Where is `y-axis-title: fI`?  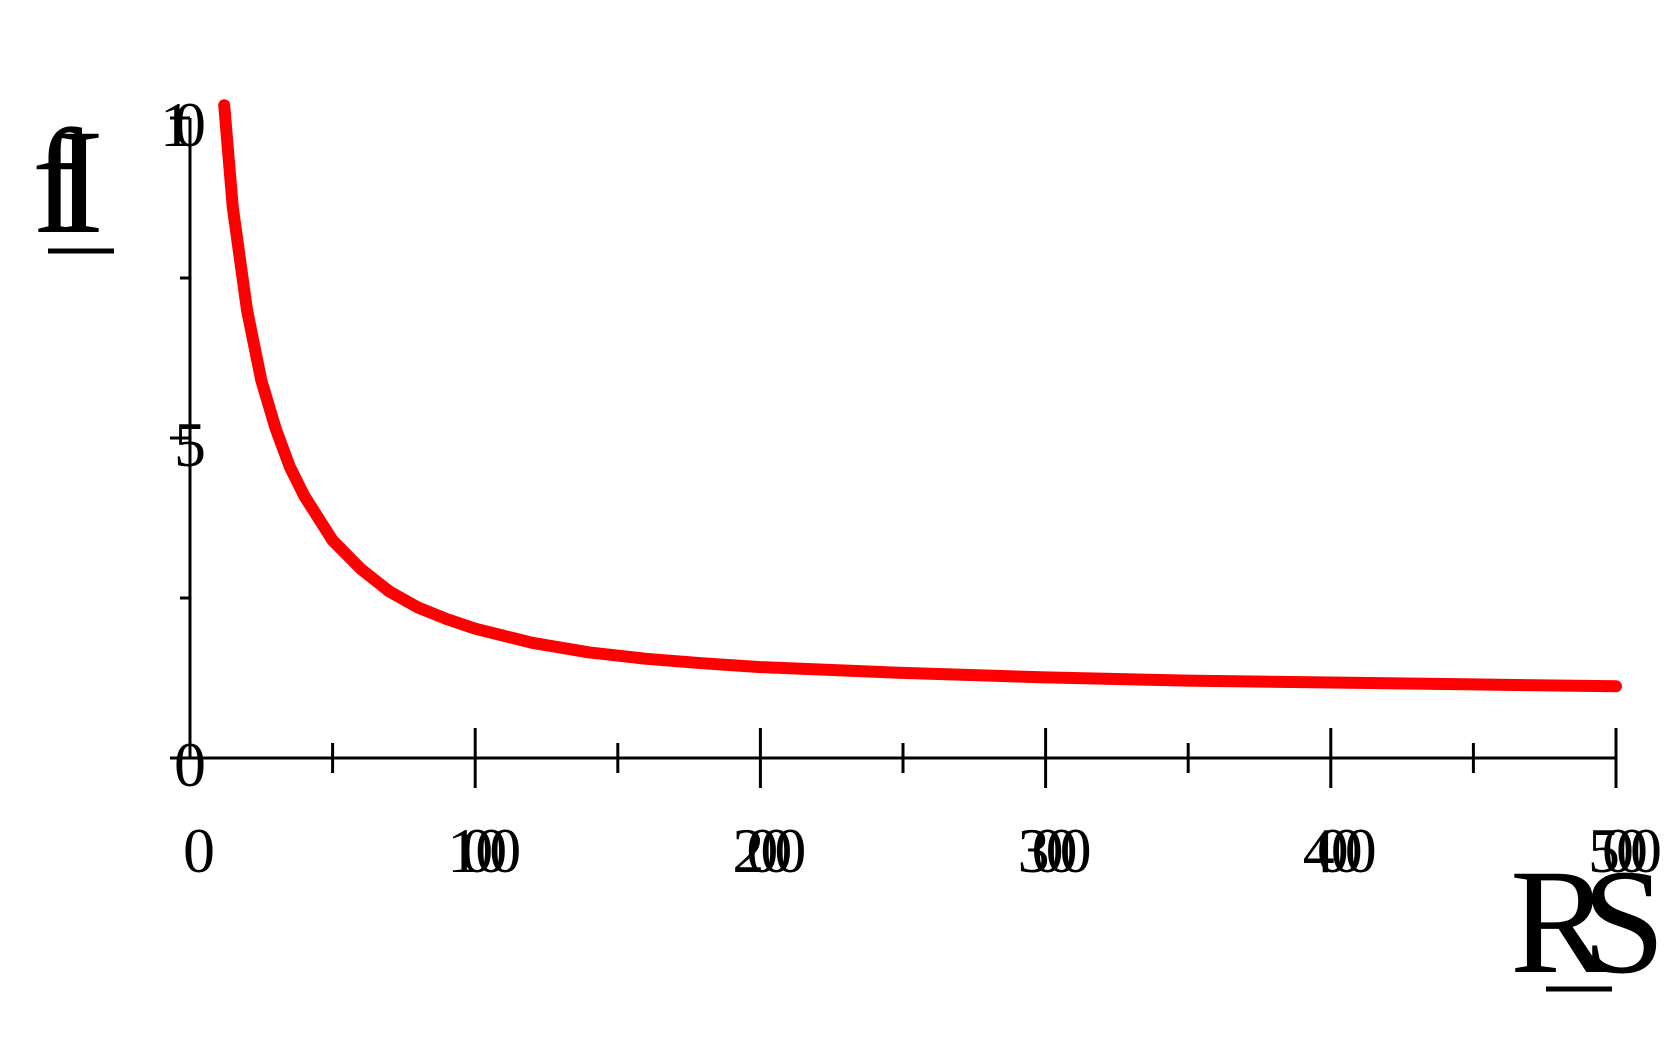 y-axis-title: fI is located at coordinates (65, 182).